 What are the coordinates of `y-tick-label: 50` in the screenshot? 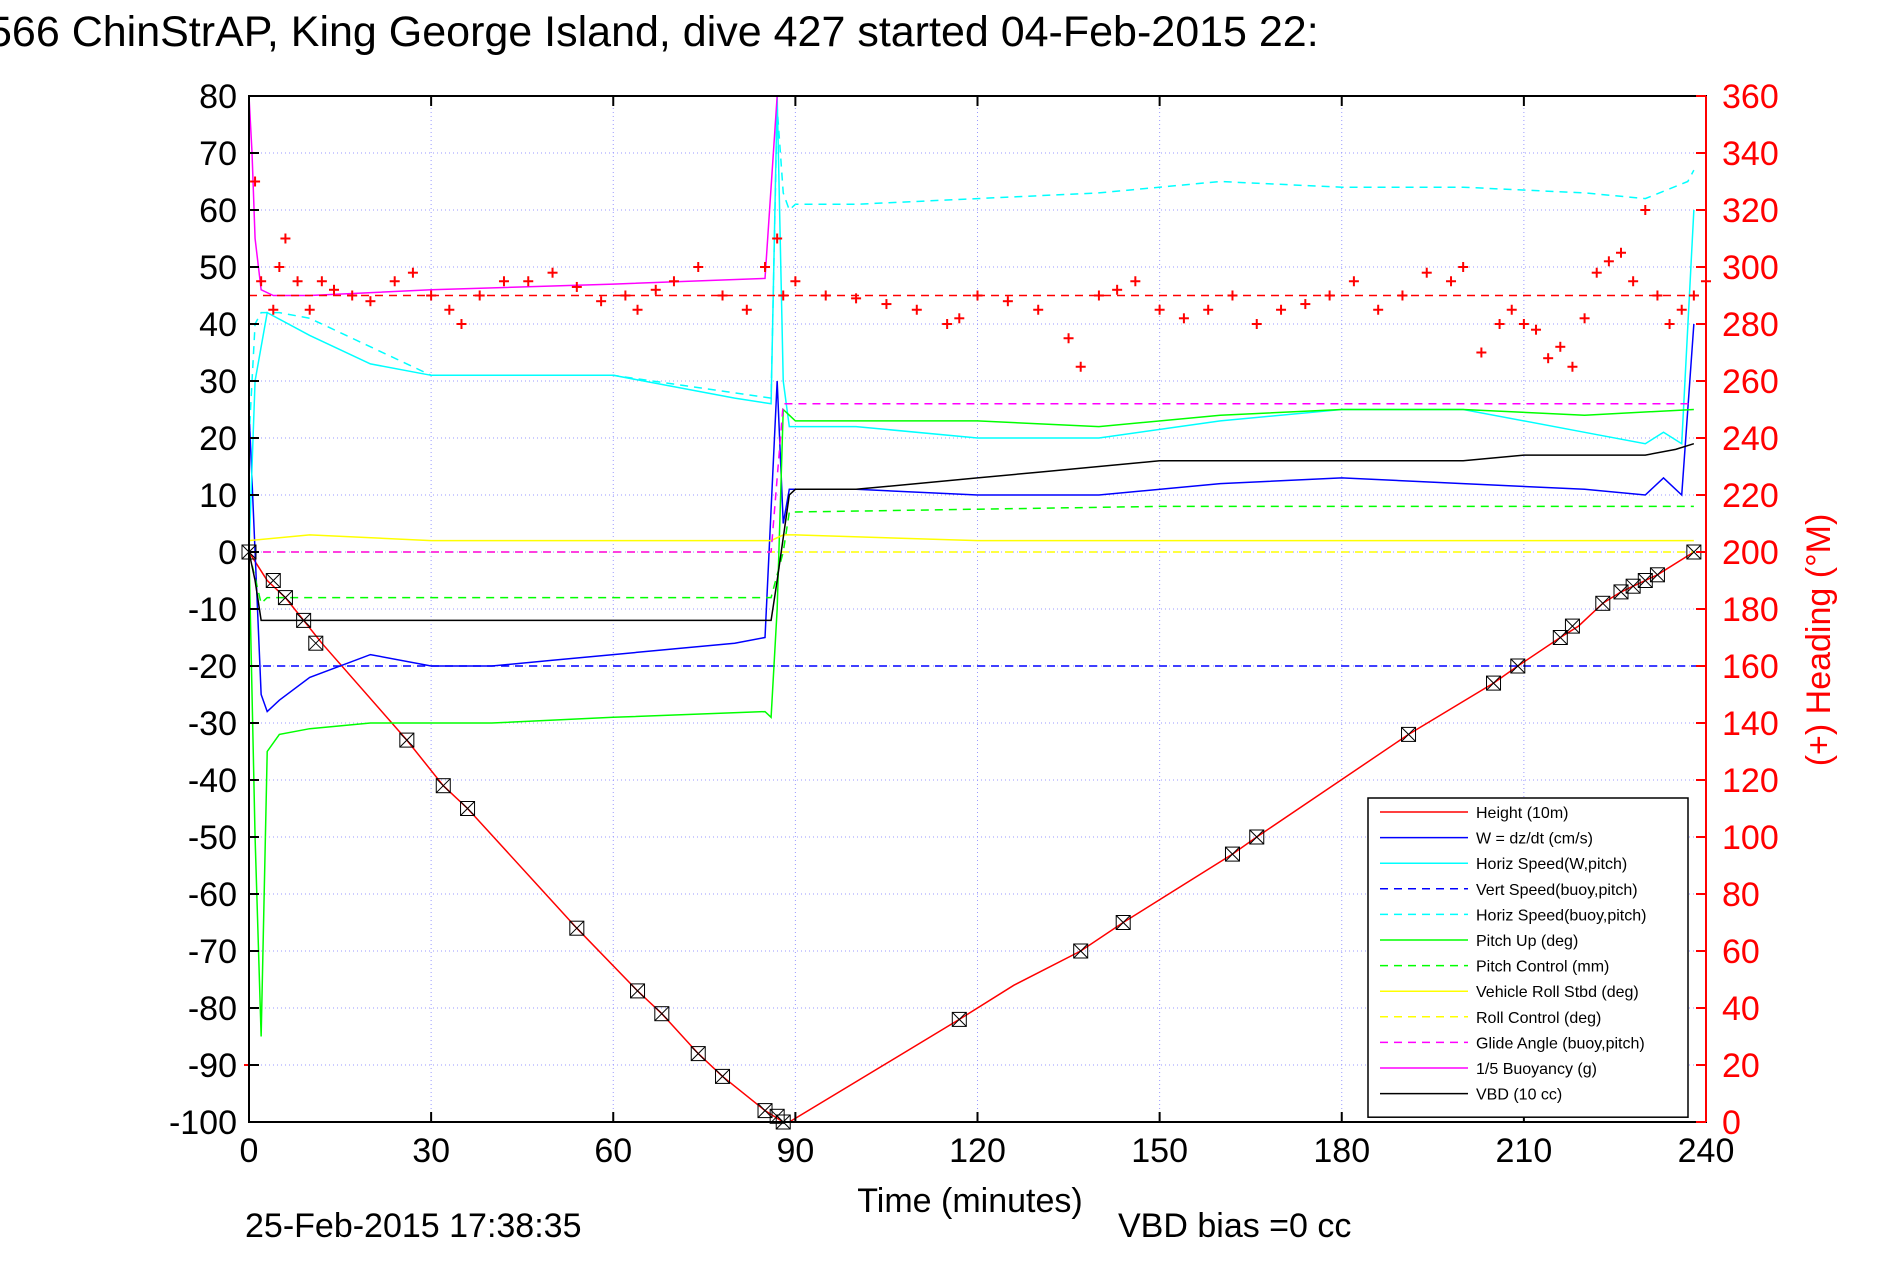 It's located at (218, 268).